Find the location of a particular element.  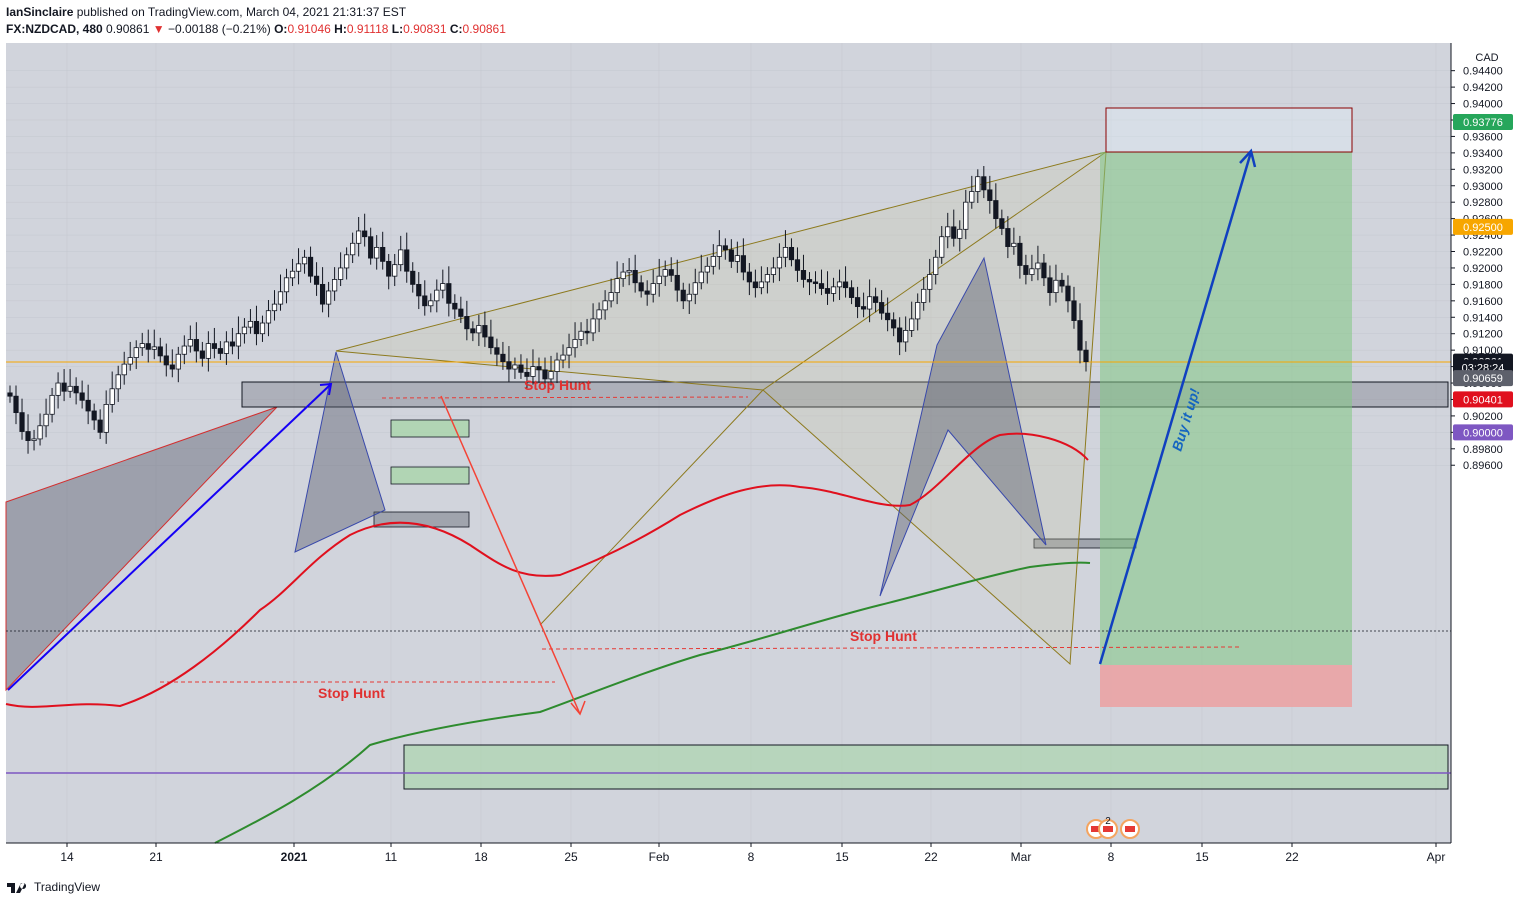

x-tick-label: Apr is located at coordinates (1436, 857).